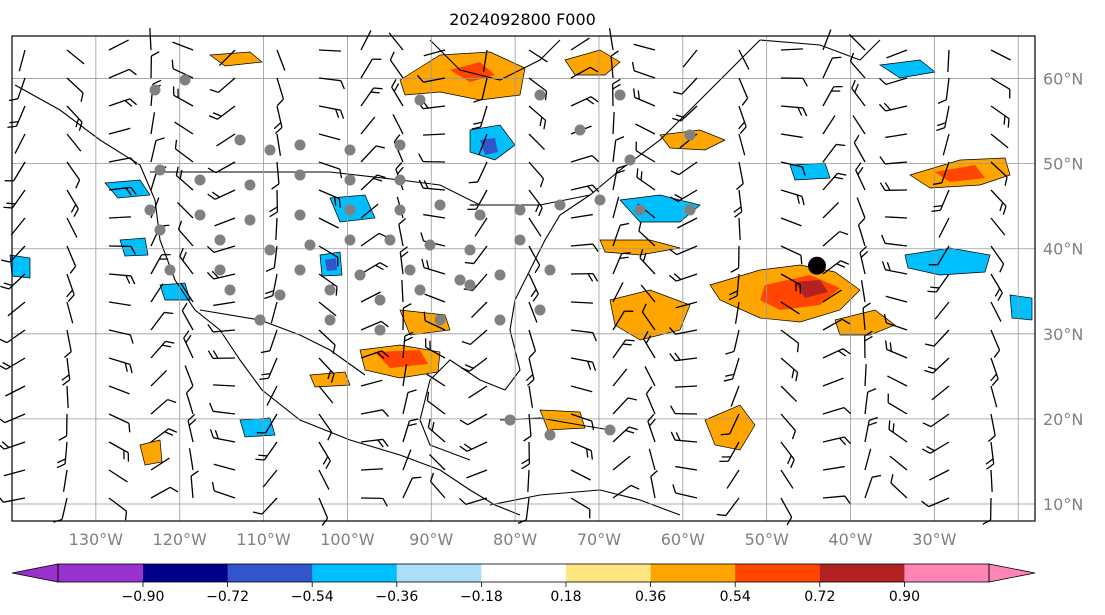 Image resolution: width=1105 pixels, height=615 pixels. What do you see at coordinates (481, 597) in the screenshot?
I see `colorbar-tick-label: −0.18` at bounding box center [481, 597].